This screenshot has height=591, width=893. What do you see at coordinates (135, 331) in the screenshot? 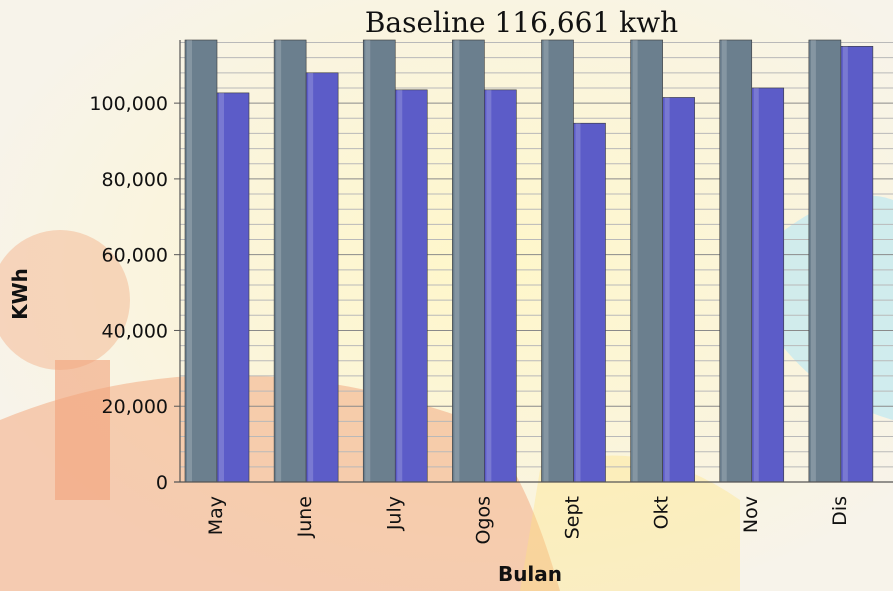
I see `y-tick-label: 40,000` at bounding box center [135, 331].